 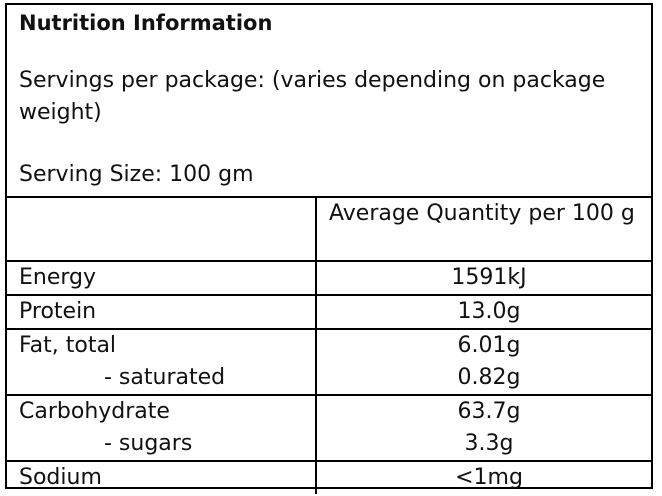 I want to click on nutrient-values: 6.01g 0.82g, so click(x=484, y=362).